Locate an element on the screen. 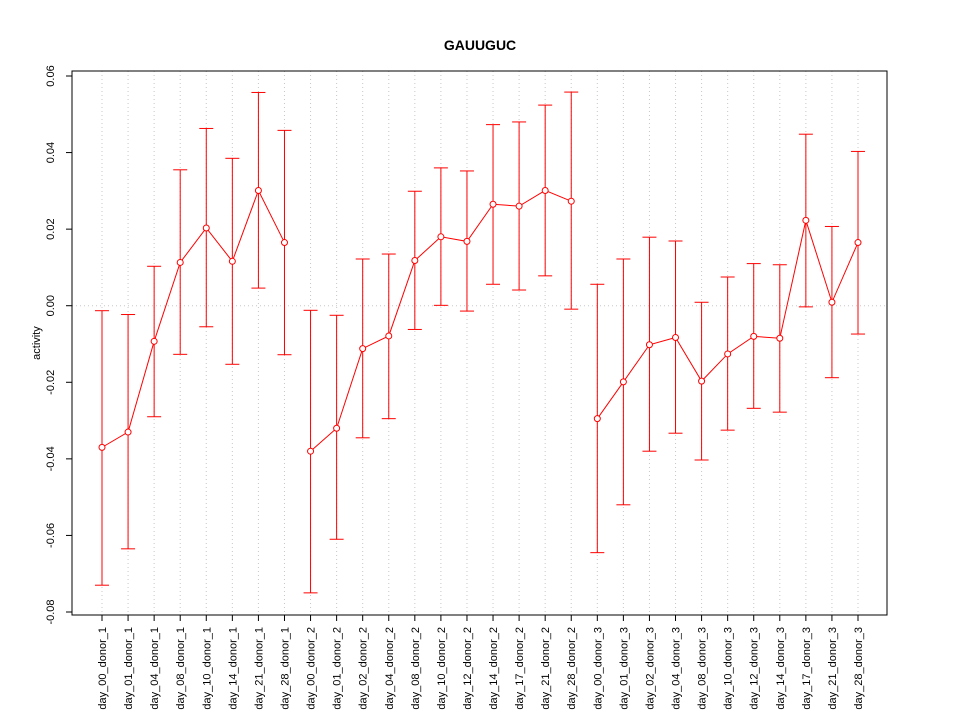 The height and width of the screenshot is (720, 960). y-tick-label: -0.02 is located at coordinates (51, 382).